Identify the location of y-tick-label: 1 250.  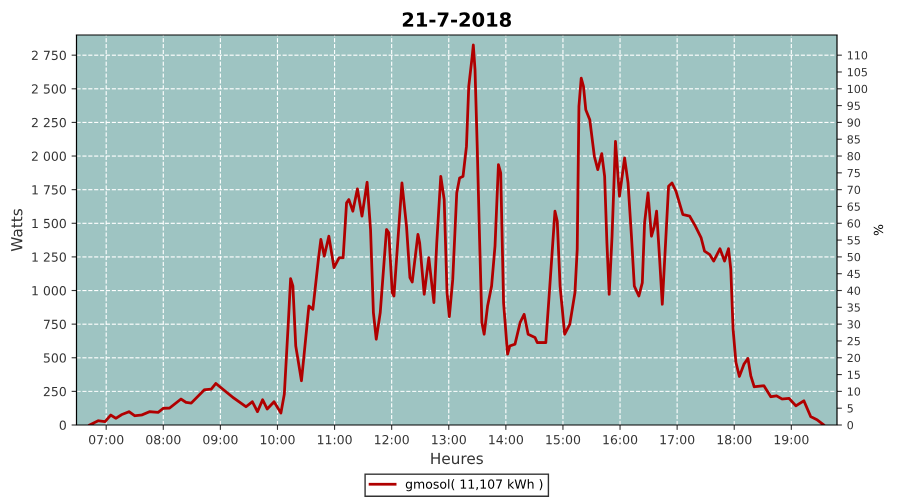
(49, 257).